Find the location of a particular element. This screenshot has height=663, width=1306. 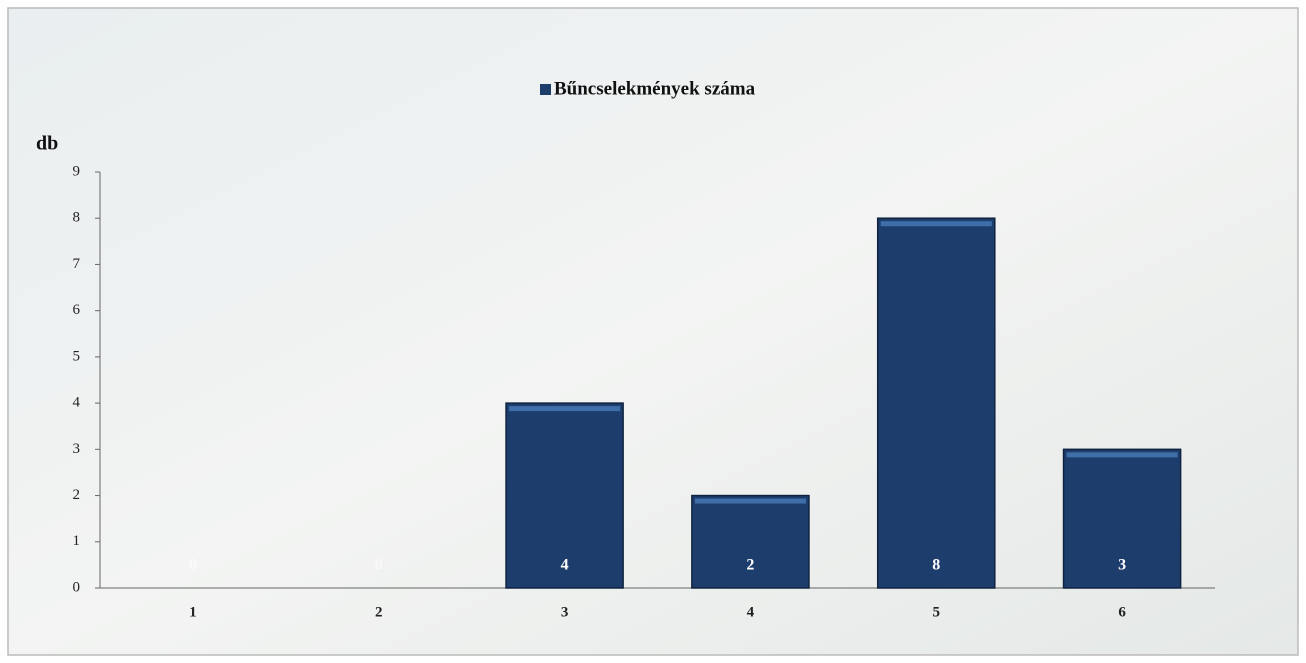

x-tick-label: 3 is located at coordinates (565, 612).